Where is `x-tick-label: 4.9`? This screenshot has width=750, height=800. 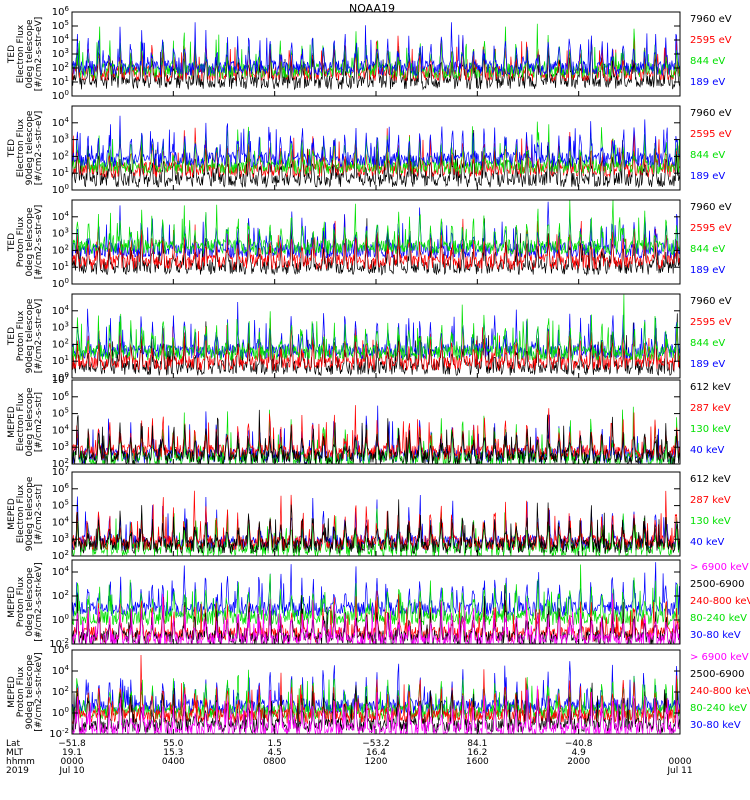 x-tick-label: 4.9 is located at coordinates (579, 753).